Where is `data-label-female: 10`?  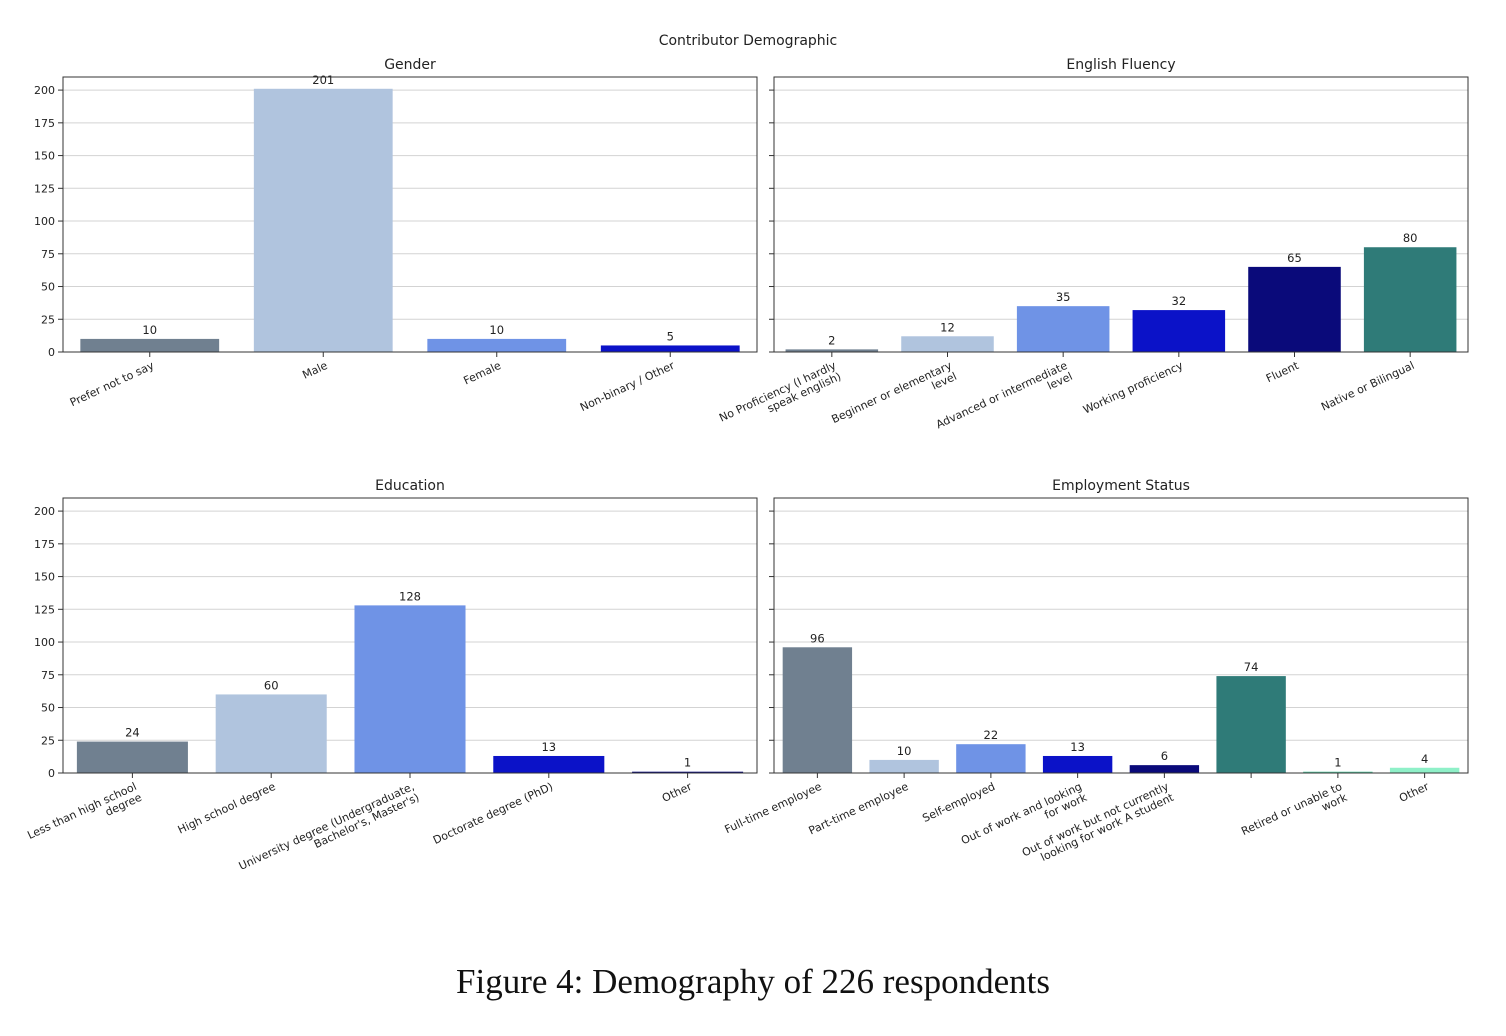
data-label-female: 10 is located at coordinates (496, 330).